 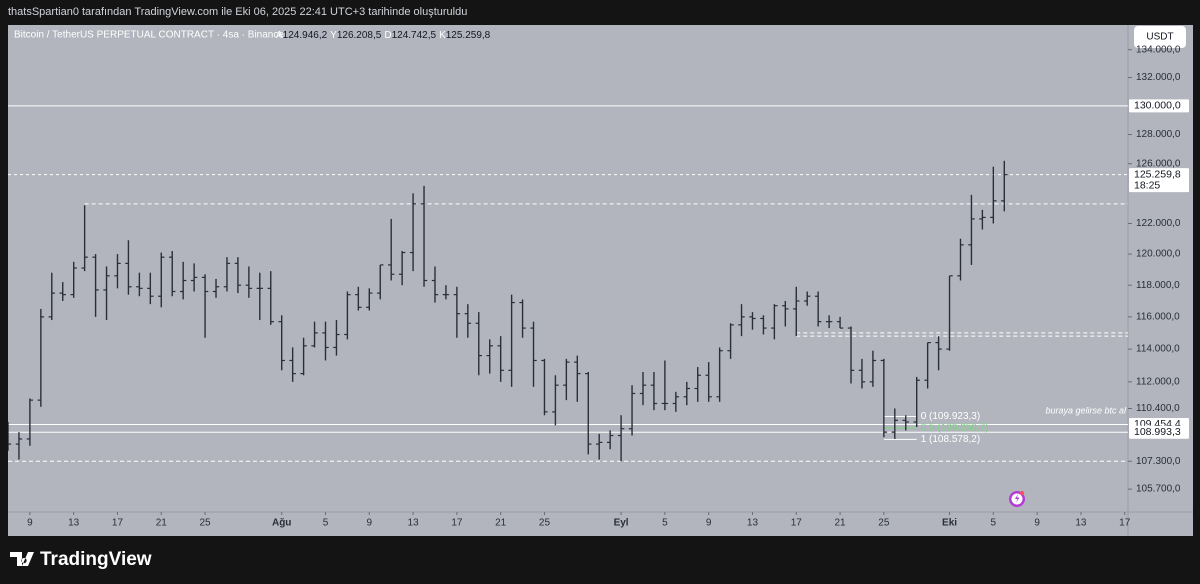 What do you see at coordinates (1158, 134) in the screenshot?
I see `y-tick-label: 128.000,0` at bounding box center [1158, 134].